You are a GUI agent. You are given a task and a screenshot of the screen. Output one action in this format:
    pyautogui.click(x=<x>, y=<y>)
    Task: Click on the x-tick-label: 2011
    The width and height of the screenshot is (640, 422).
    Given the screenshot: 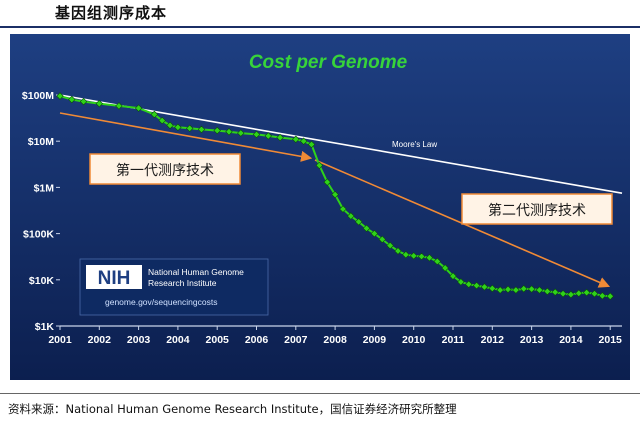 What is the action you would take?
    pyautogui.click(x=453, y=340)
    